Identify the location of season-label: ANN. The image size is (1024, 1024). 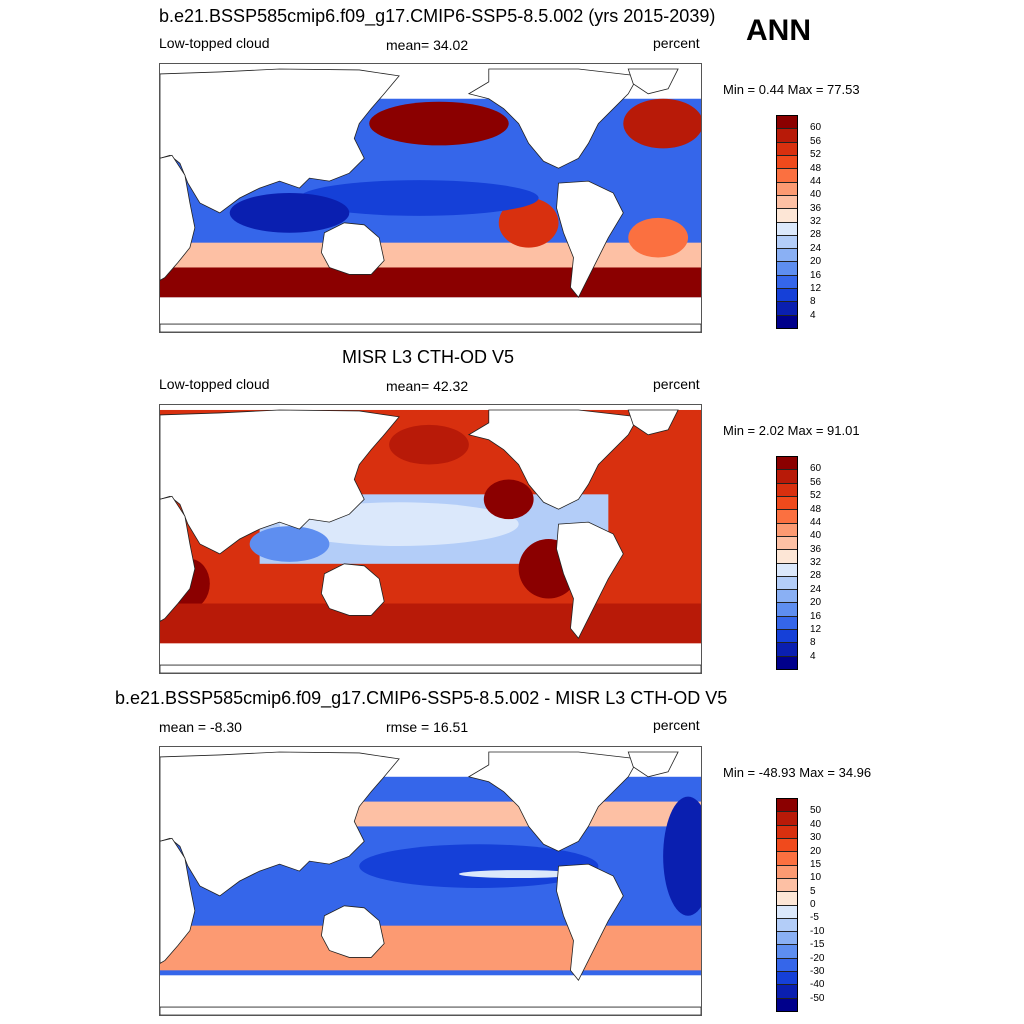
(778, 30).